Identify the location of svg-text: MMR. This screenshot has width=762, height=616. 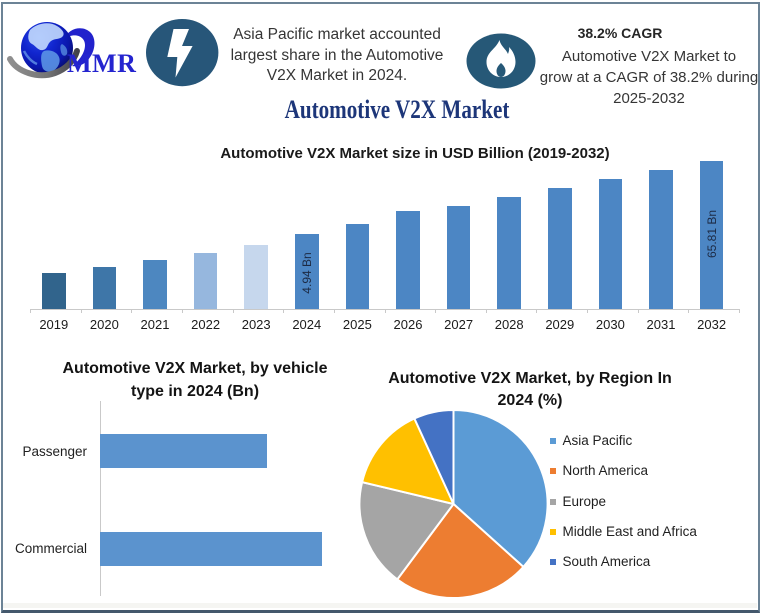
(101, 63).